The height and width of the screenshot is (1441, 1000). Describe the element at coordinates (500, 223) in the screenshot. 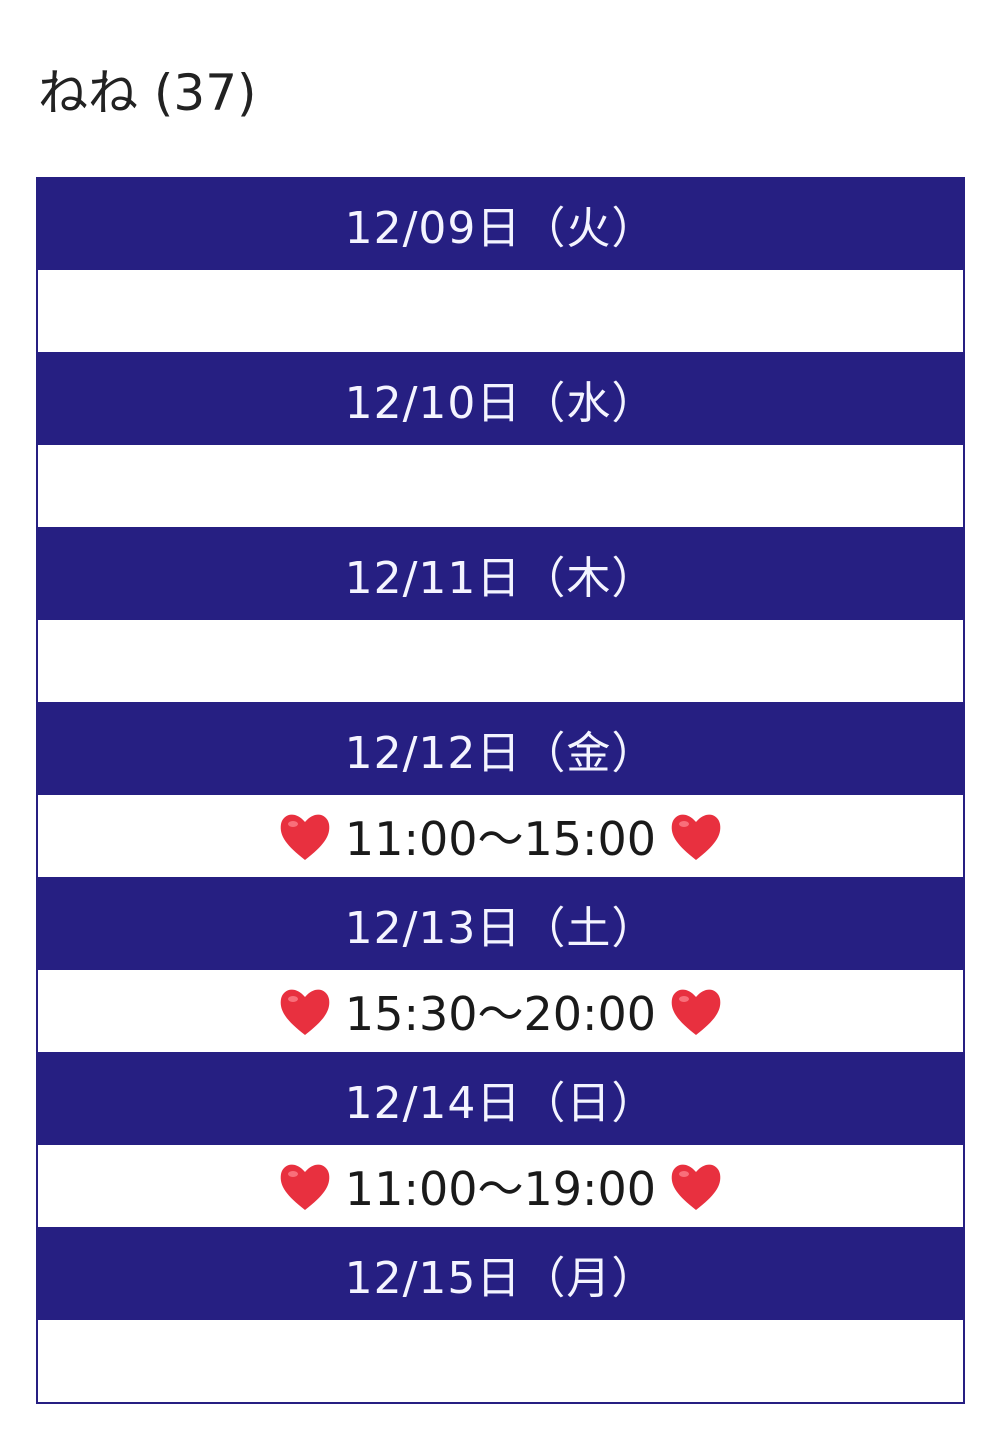

I see `day-header: 12/09日（火）` at that location.